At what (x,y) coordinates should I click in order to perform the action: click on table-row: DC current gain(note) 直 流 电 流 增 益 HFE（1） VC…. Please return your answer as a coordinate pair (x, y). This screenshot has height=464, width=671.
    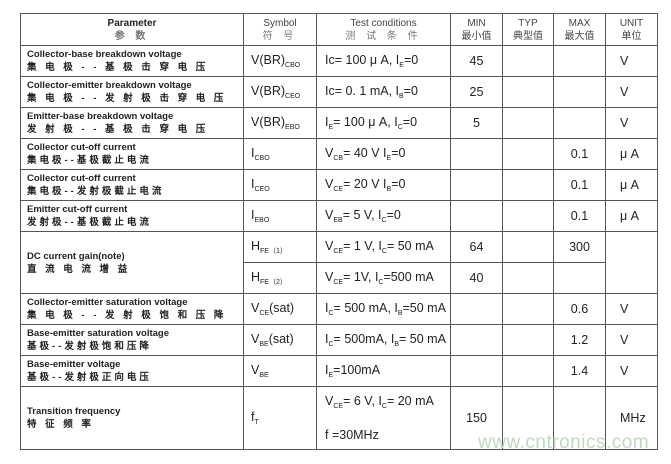
    Looking at the image, I should click on (339, 262).